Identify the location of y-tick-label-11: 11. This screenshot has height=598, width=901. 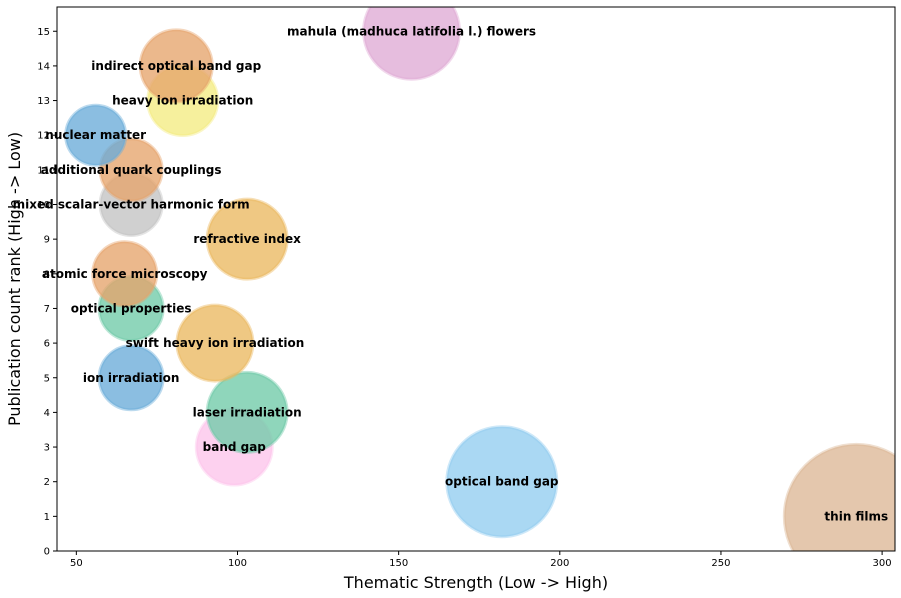
(43, 170).